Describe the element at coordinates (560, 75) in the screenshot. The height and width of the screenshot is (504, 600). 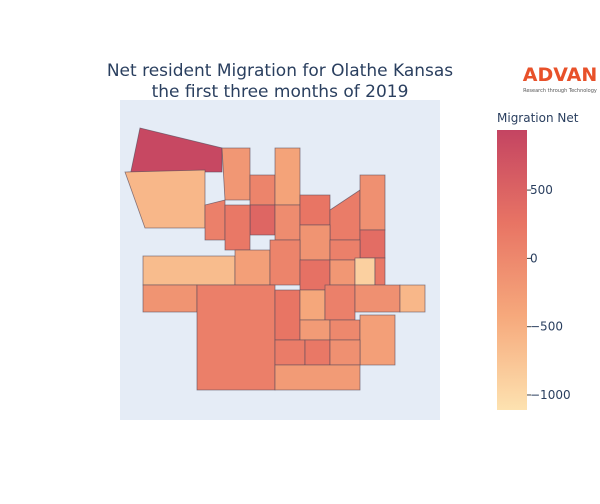
I see `logo: ADVAN` at that location.